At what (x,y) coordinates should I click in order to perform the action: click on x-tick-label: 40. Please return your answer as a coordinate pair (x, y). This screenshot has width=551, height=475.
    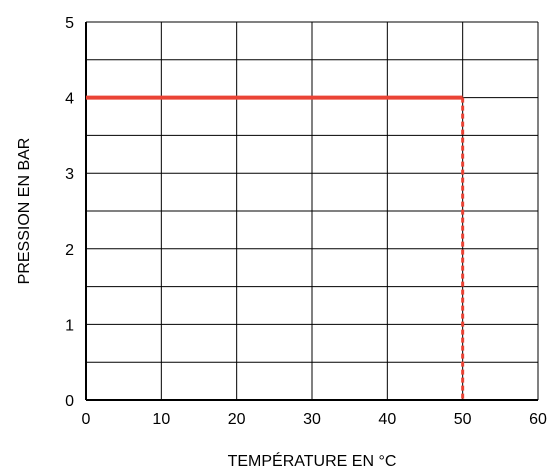
    Looking at the image, I should click on (387, 419).